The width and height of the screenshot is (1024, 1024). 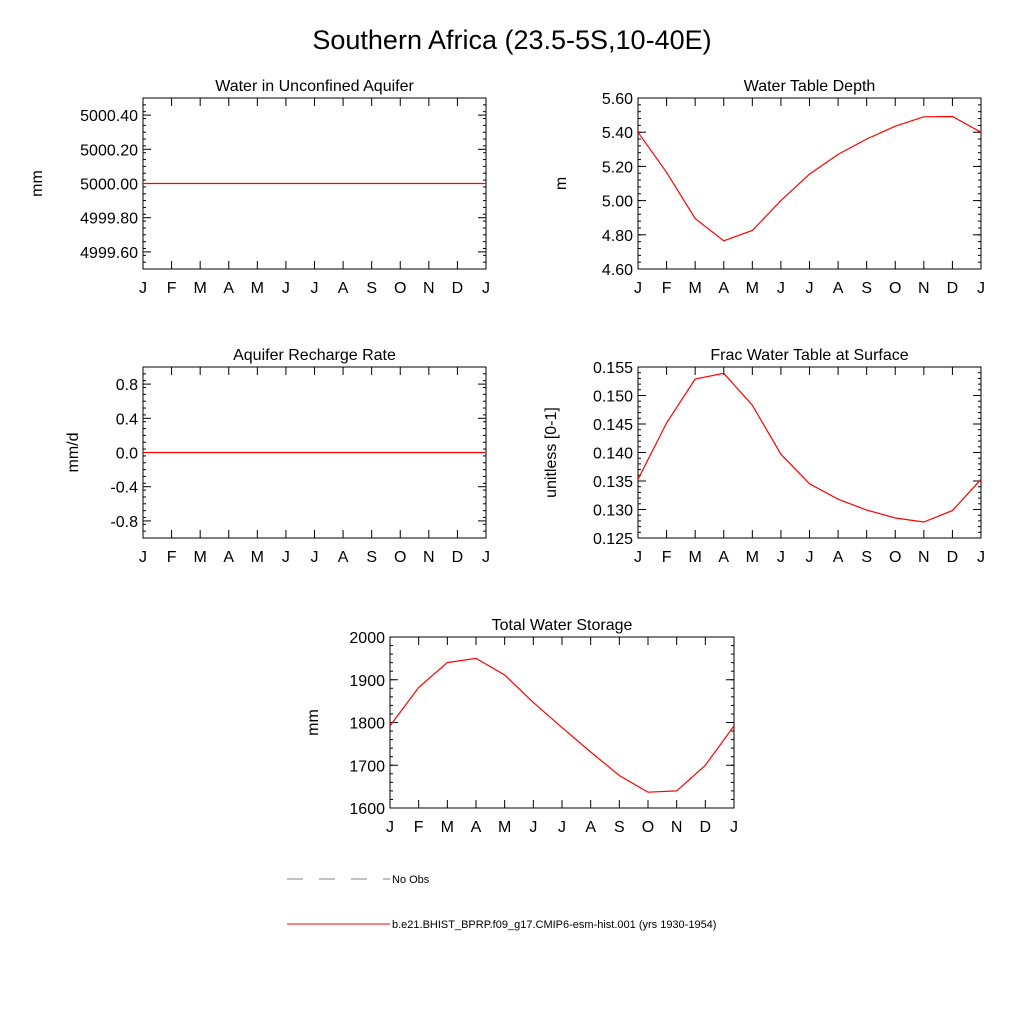 I want to click on y-tick-label: 0.140, so click(x=613, y=454).